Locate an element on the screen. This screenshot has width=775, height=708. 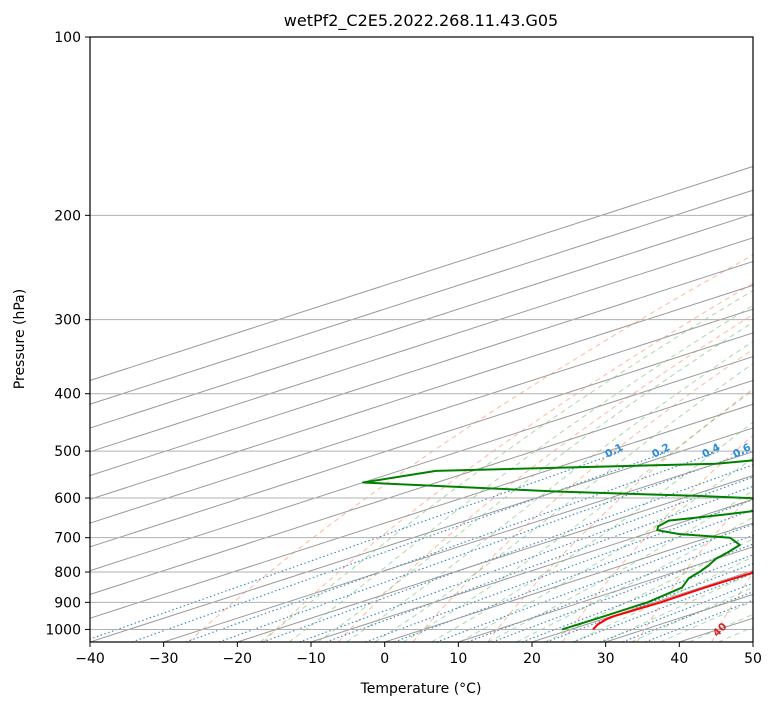
y-tick-label: 500 is located at coordinates (67, 452).